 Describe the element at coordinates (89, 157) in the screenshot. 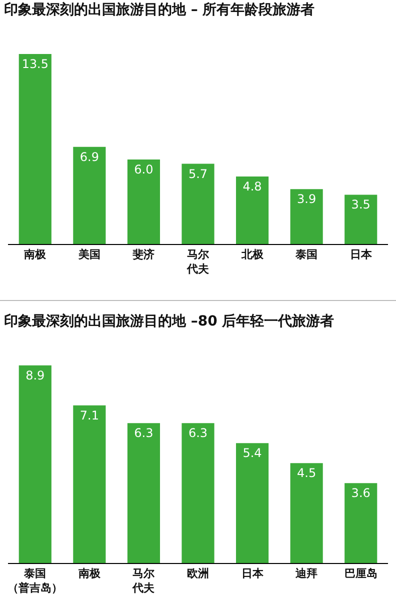

I see `data-label: 6.9` at that location.